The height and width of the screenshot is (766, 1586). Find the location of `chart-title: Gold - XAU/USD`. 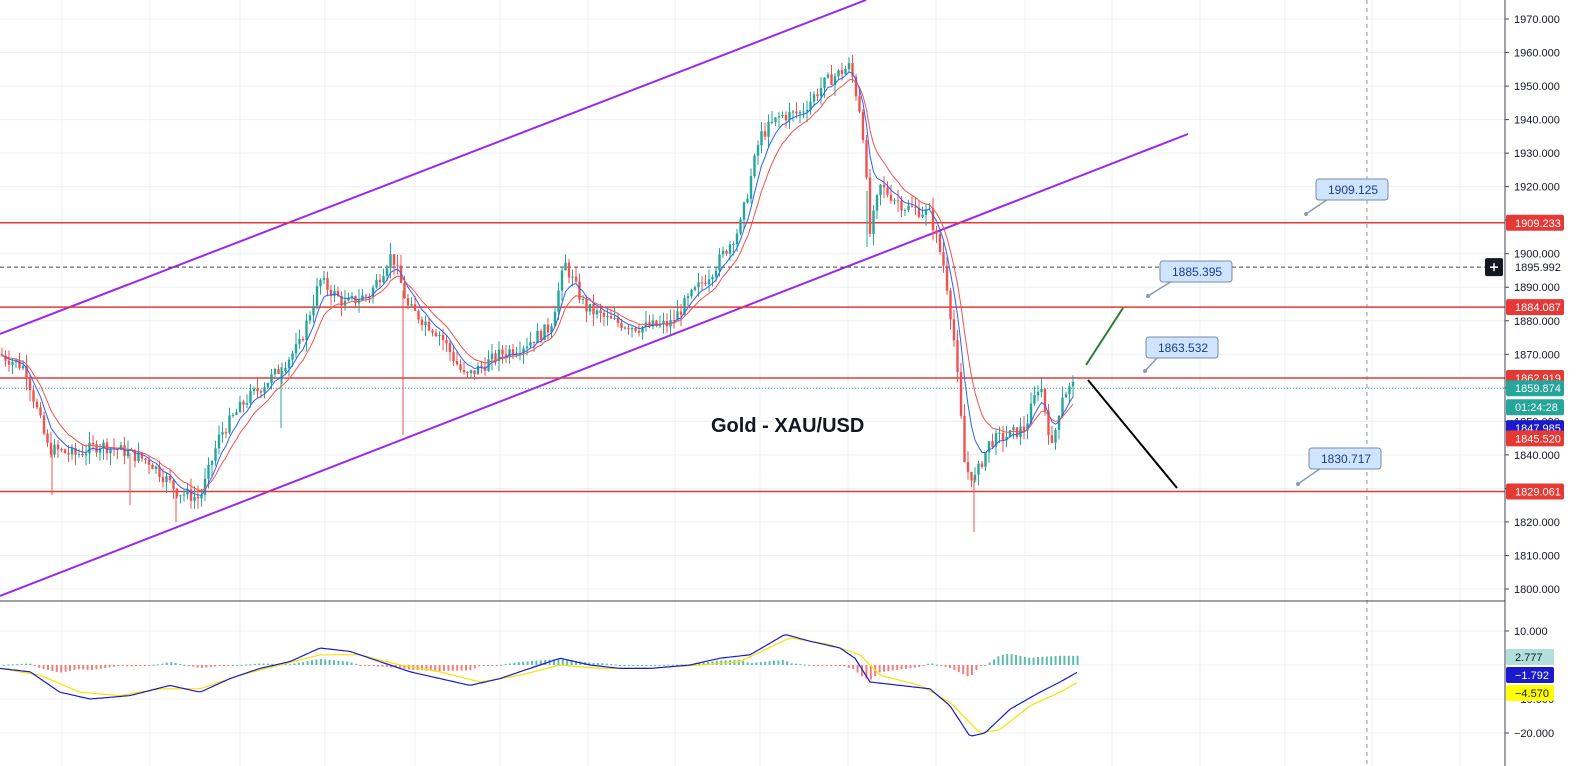

chart-title: Gold - XAU/USD is located at coordinates (787, 426).